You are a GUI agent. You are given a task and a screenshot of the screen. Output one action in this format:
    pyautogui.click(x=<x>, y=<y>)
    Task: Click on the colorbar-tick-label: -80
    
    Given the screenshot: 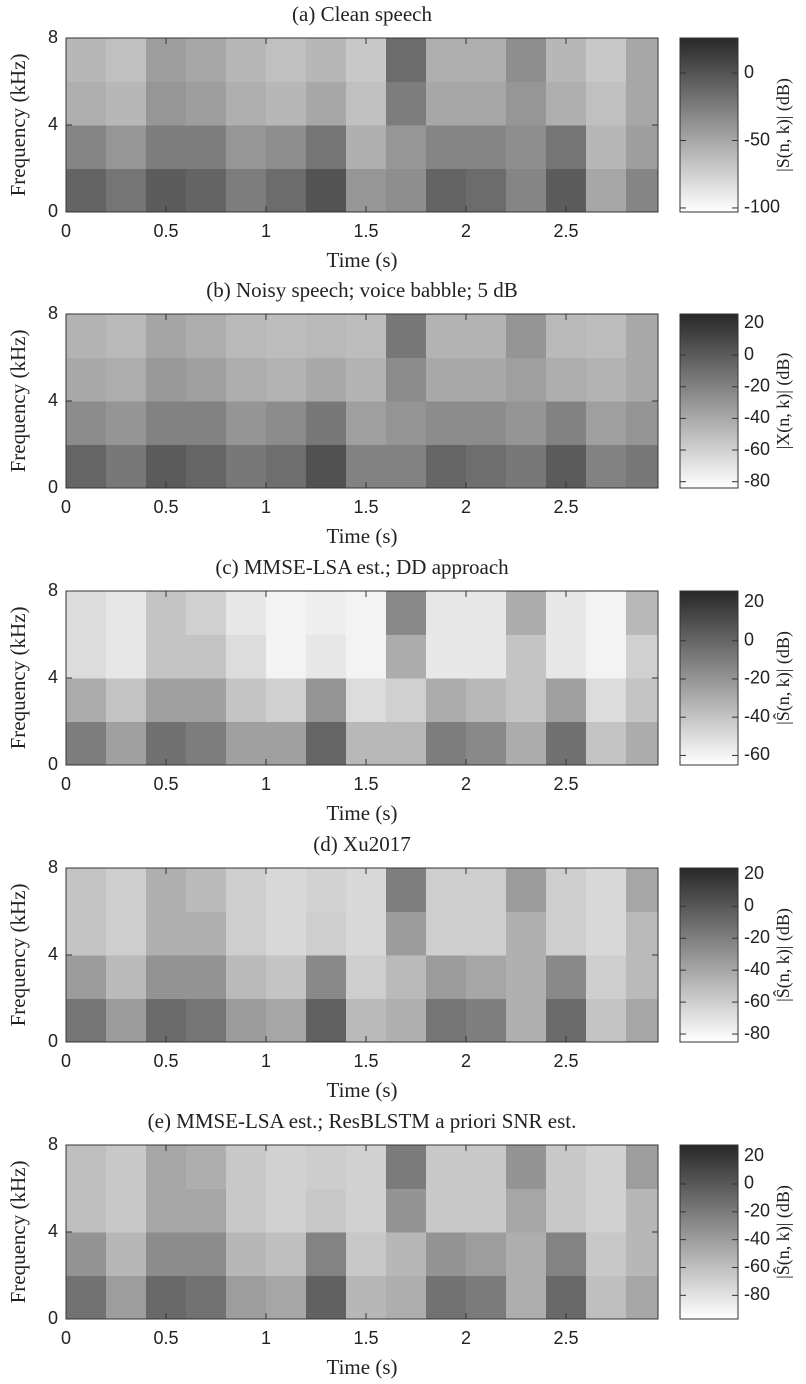 What is the action you would take?
    pyautogui.click(x=757, y=1033)
    